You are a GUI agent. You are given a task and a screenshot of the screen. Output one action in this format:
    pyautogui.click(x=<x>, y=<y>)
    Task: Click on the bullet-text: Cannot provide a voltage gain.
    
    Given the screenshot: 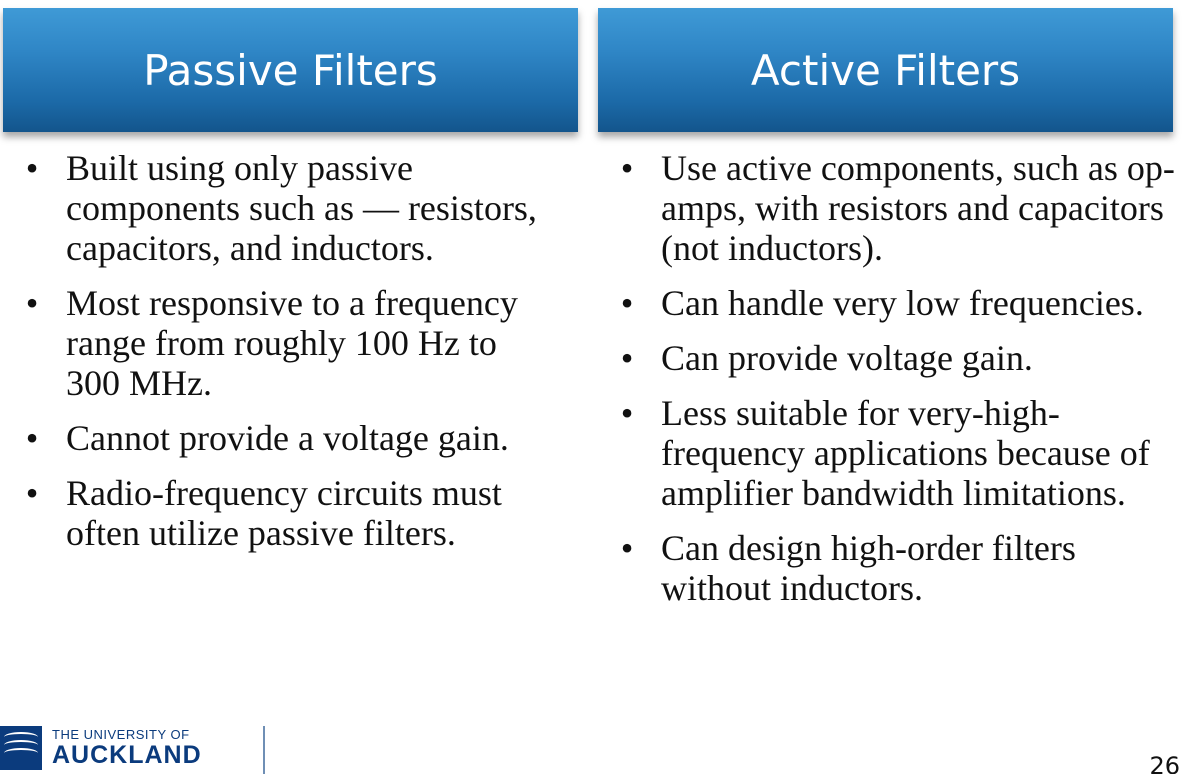 What is the action you would take?
    pyautogui.click(x=287, y=438)
    